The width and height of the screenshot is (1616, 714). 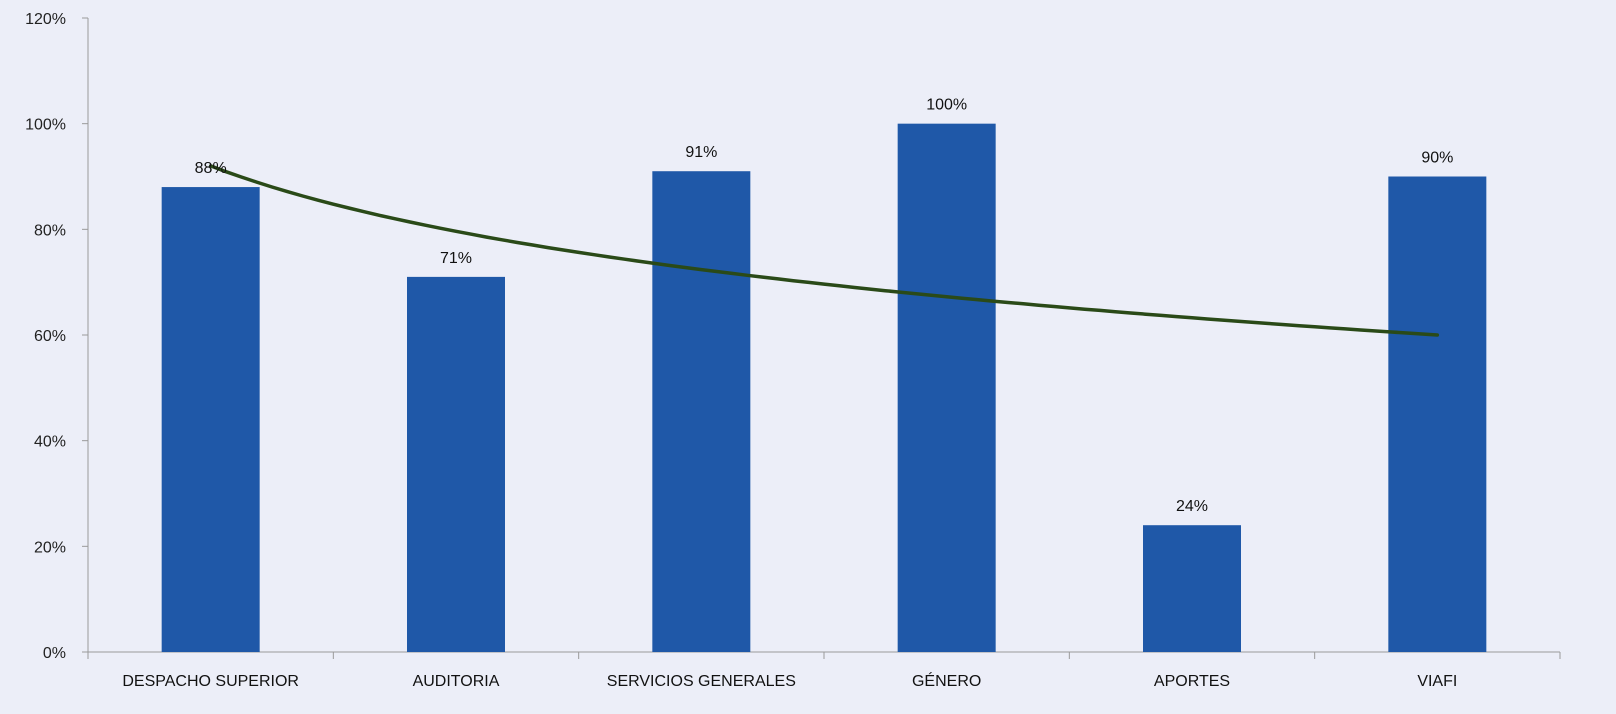 I want to click on y-tick-label: 100%, so click(x=45, y=125).